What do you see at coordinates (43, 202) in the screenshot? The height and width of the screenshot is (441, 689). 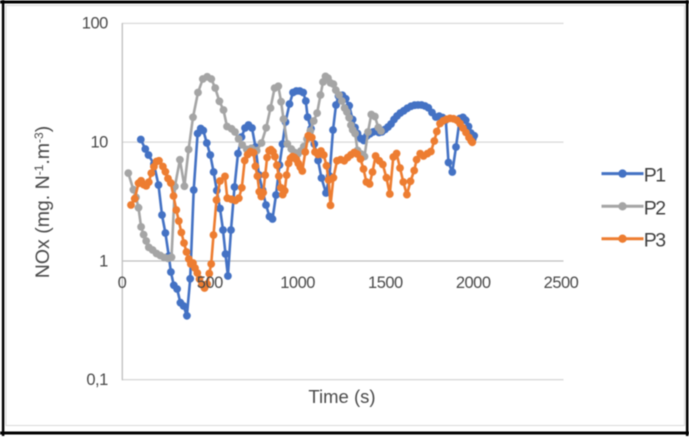 I see `svg-text: NOx (mg. N-1.m-3)` at bounding box center [43, 202].